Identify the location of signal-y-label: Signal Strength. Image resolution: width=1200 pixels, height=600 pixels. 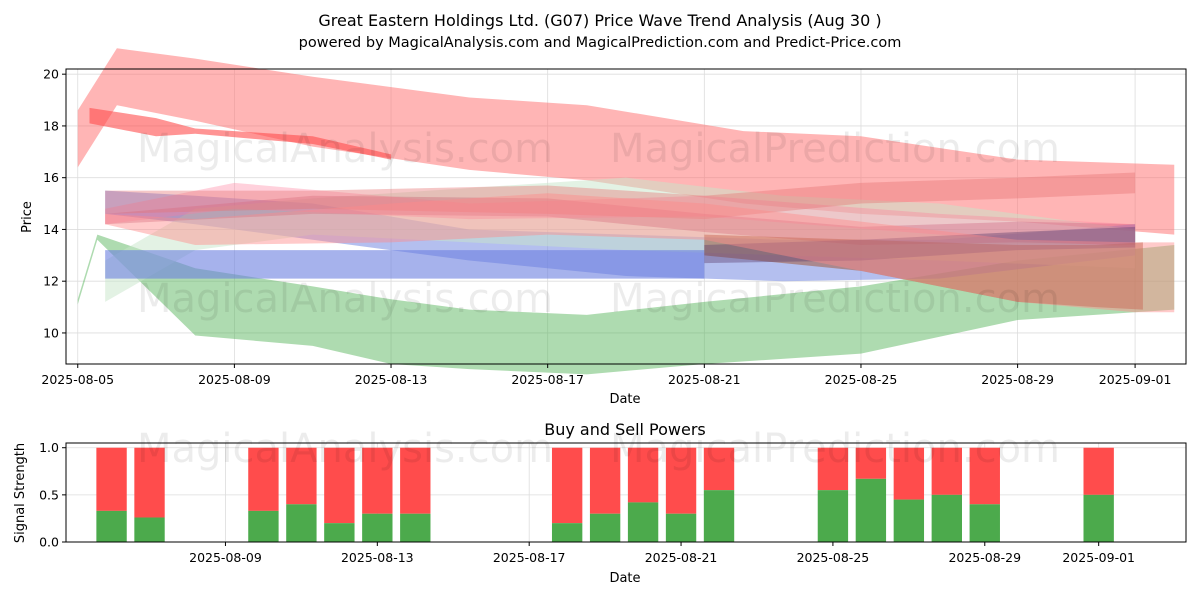
(20, 493).